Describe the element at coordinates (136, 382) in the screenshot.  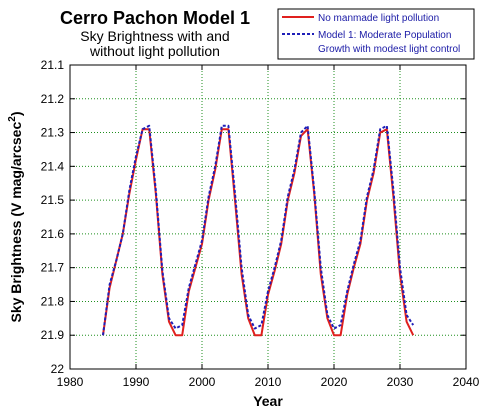
I see `x-tick-label-1990: 1990` at that location.